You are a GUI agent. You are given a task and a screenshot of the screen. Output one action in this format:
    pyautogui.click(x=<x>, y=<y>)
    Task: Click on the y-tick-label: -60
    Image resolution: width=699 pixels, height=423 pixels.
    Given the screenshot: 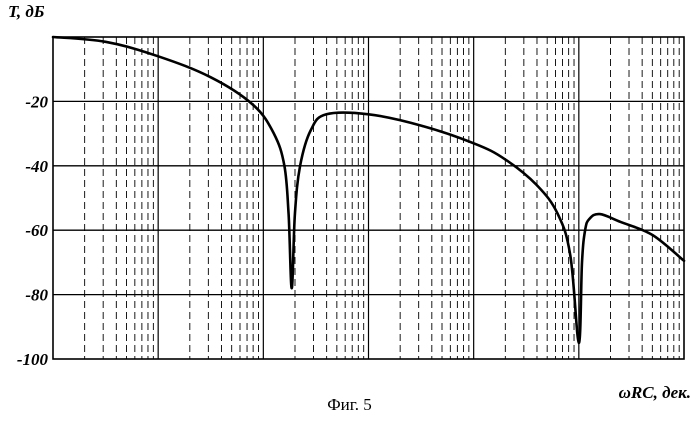 What is the action you would take?
    pyautogui.click(x=36, y=230)
    